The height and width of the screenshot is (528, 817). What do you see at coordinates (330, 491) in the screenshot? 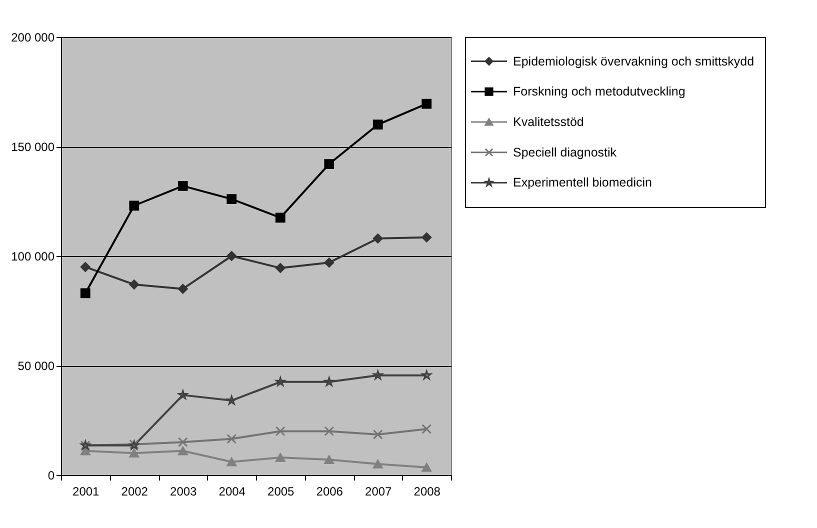
I see `x-tick-label: 2006` at bounding box center [330, 491].